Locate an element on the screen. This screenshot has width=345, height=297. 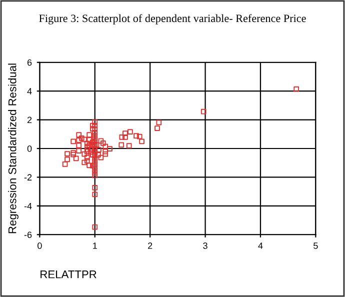
y-axis-title: Regression Standardized Residual is located at coordinates (13, 149).